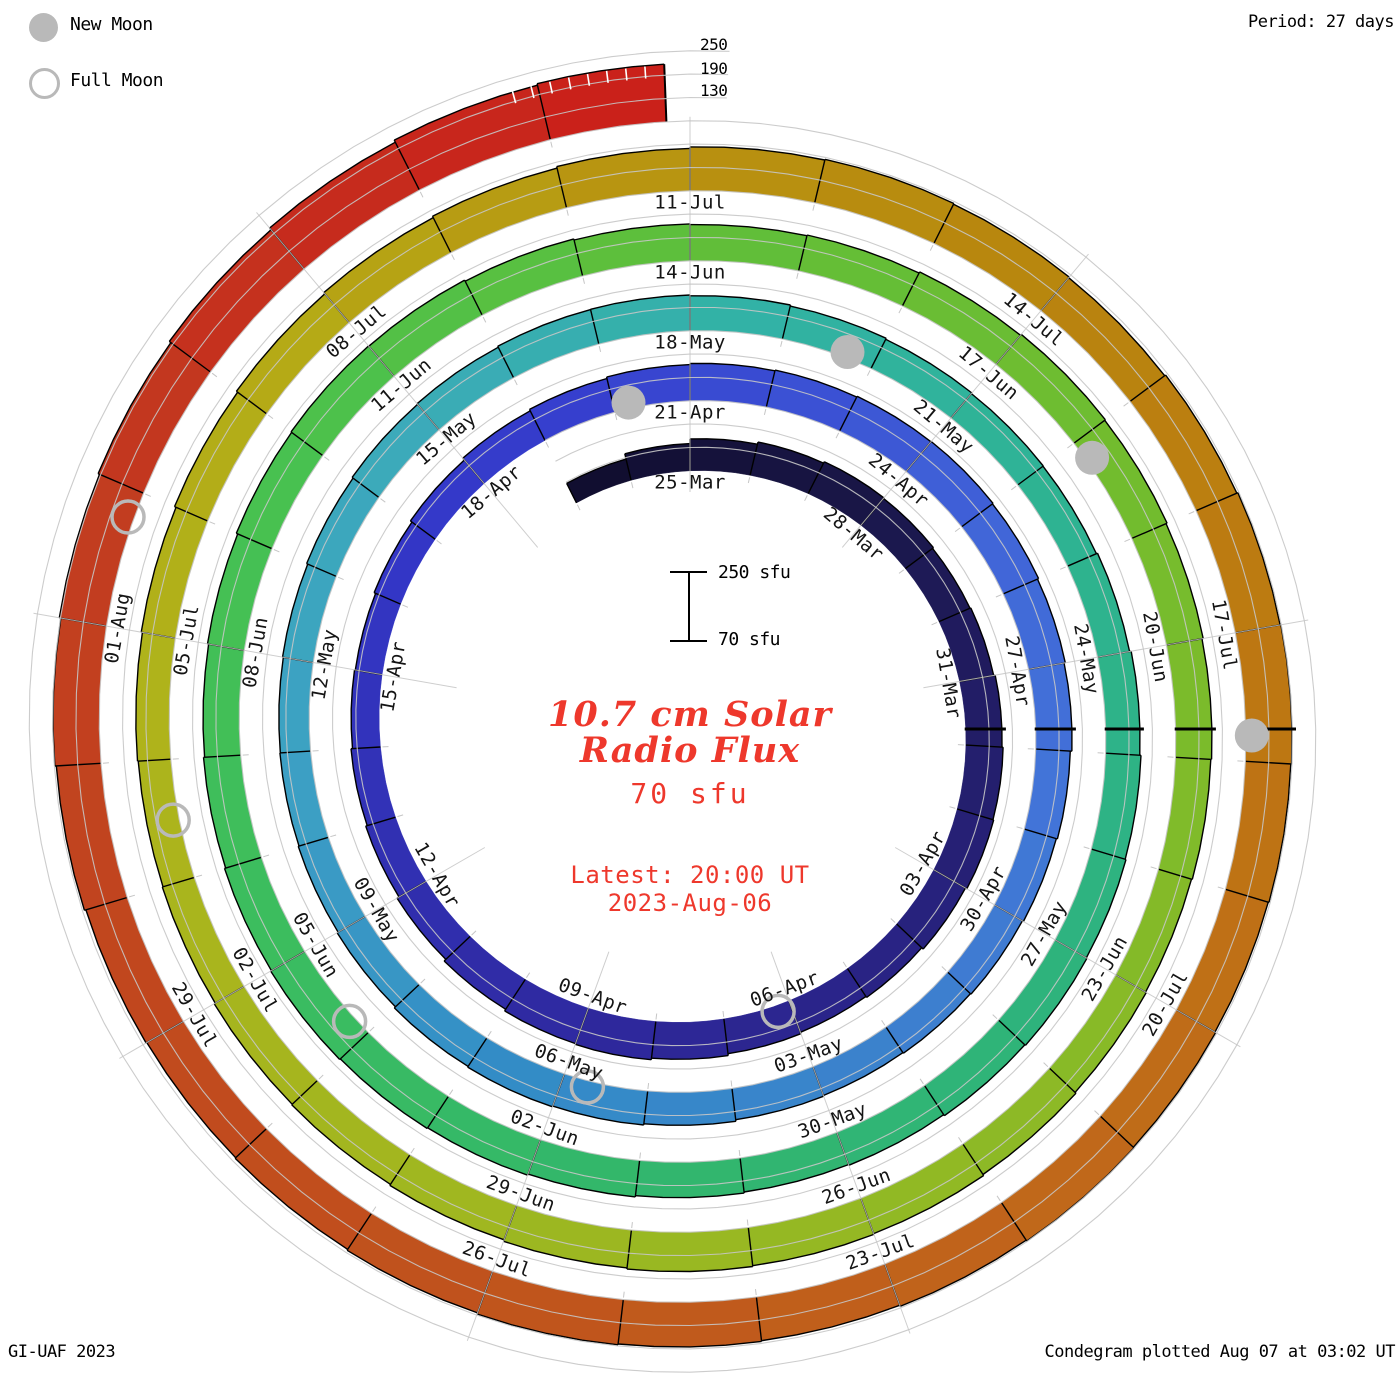 Image resolution: width=1400 pixels, height=1400 pixels. Describe the element at coordinates (690, 482) in the screenshot. I see `date-label: 25-Mar` at that location.